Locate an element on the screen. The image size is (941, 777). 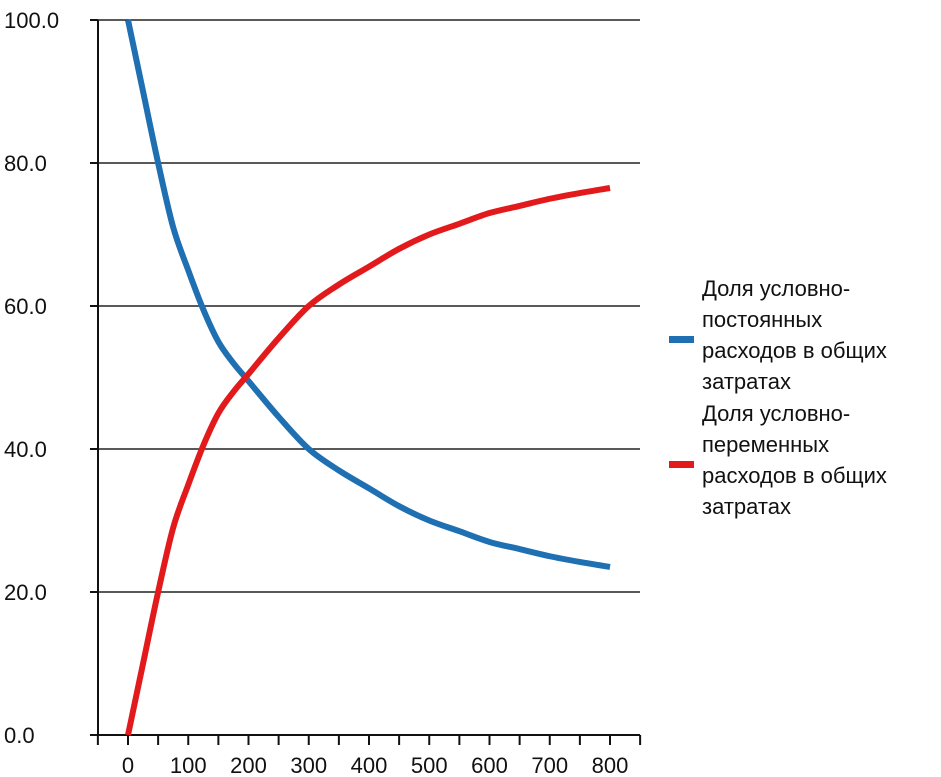
x-tick-label: 800 is located at coordinates (610, 765).